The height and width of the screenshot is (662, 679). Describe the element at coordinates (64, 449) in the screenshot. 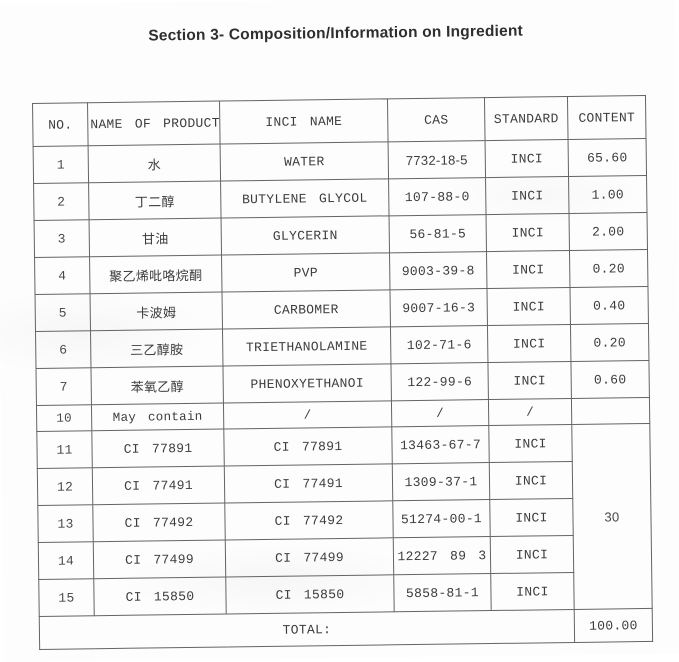

I see `cell-no: 11` at that location.